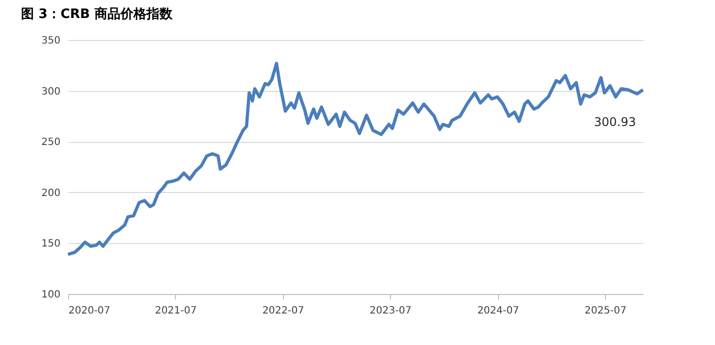  I want to click on y-tick-label: 300, so click(50, 92).